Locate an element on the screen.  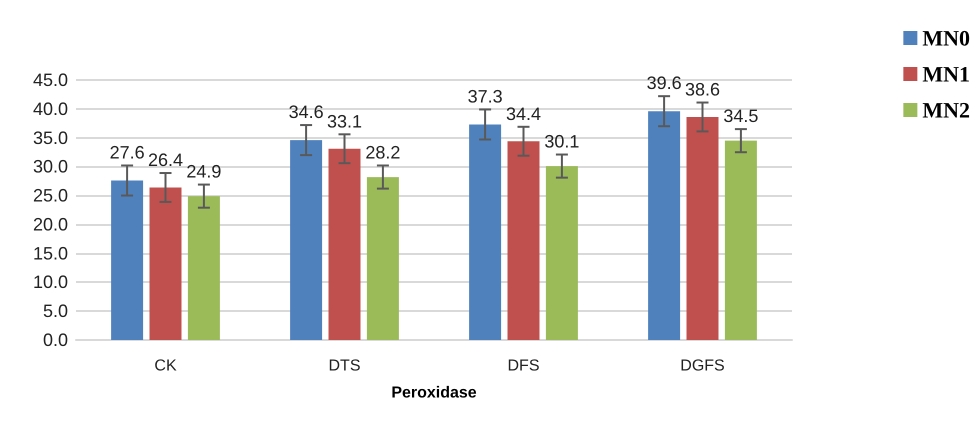
data-label: 30.1 is located at coordinates (562, 142).